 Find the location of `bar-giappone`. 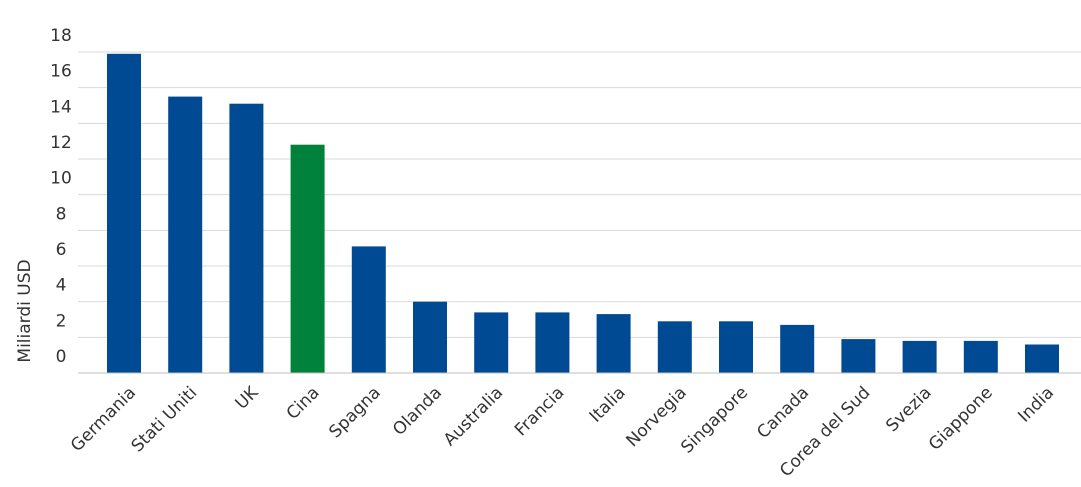

bar-giappone is located at coordinates (980, 356).